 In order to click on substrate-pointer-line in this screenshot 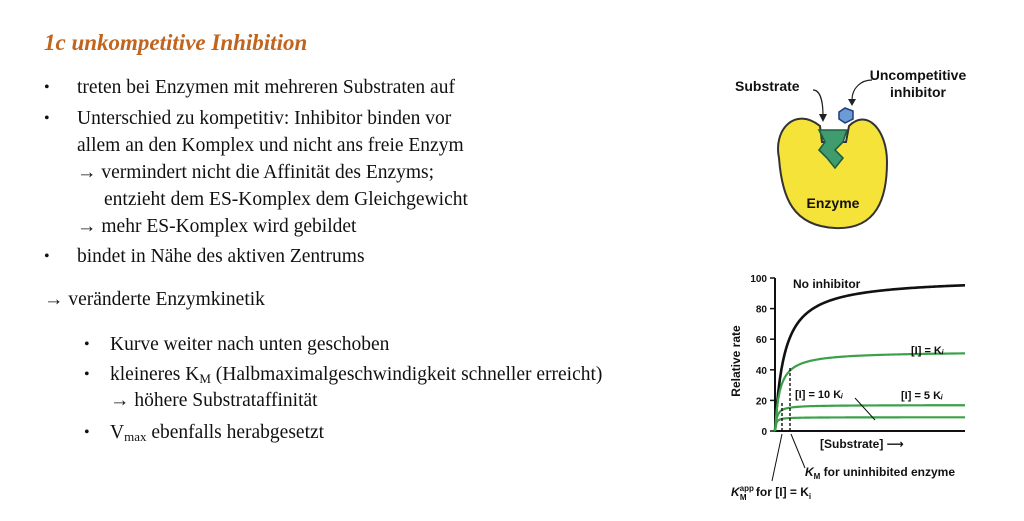, I will do `click(818, 103)`.